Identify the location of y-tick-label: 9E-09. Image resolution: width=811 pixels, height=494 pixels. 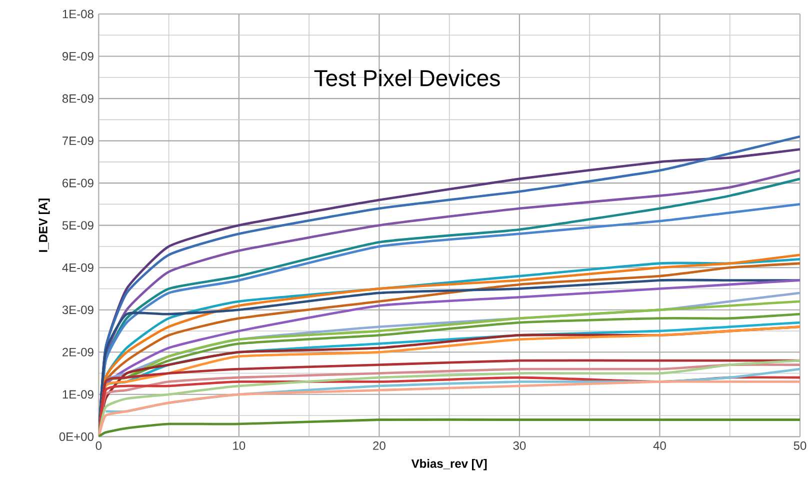
(78, 56).